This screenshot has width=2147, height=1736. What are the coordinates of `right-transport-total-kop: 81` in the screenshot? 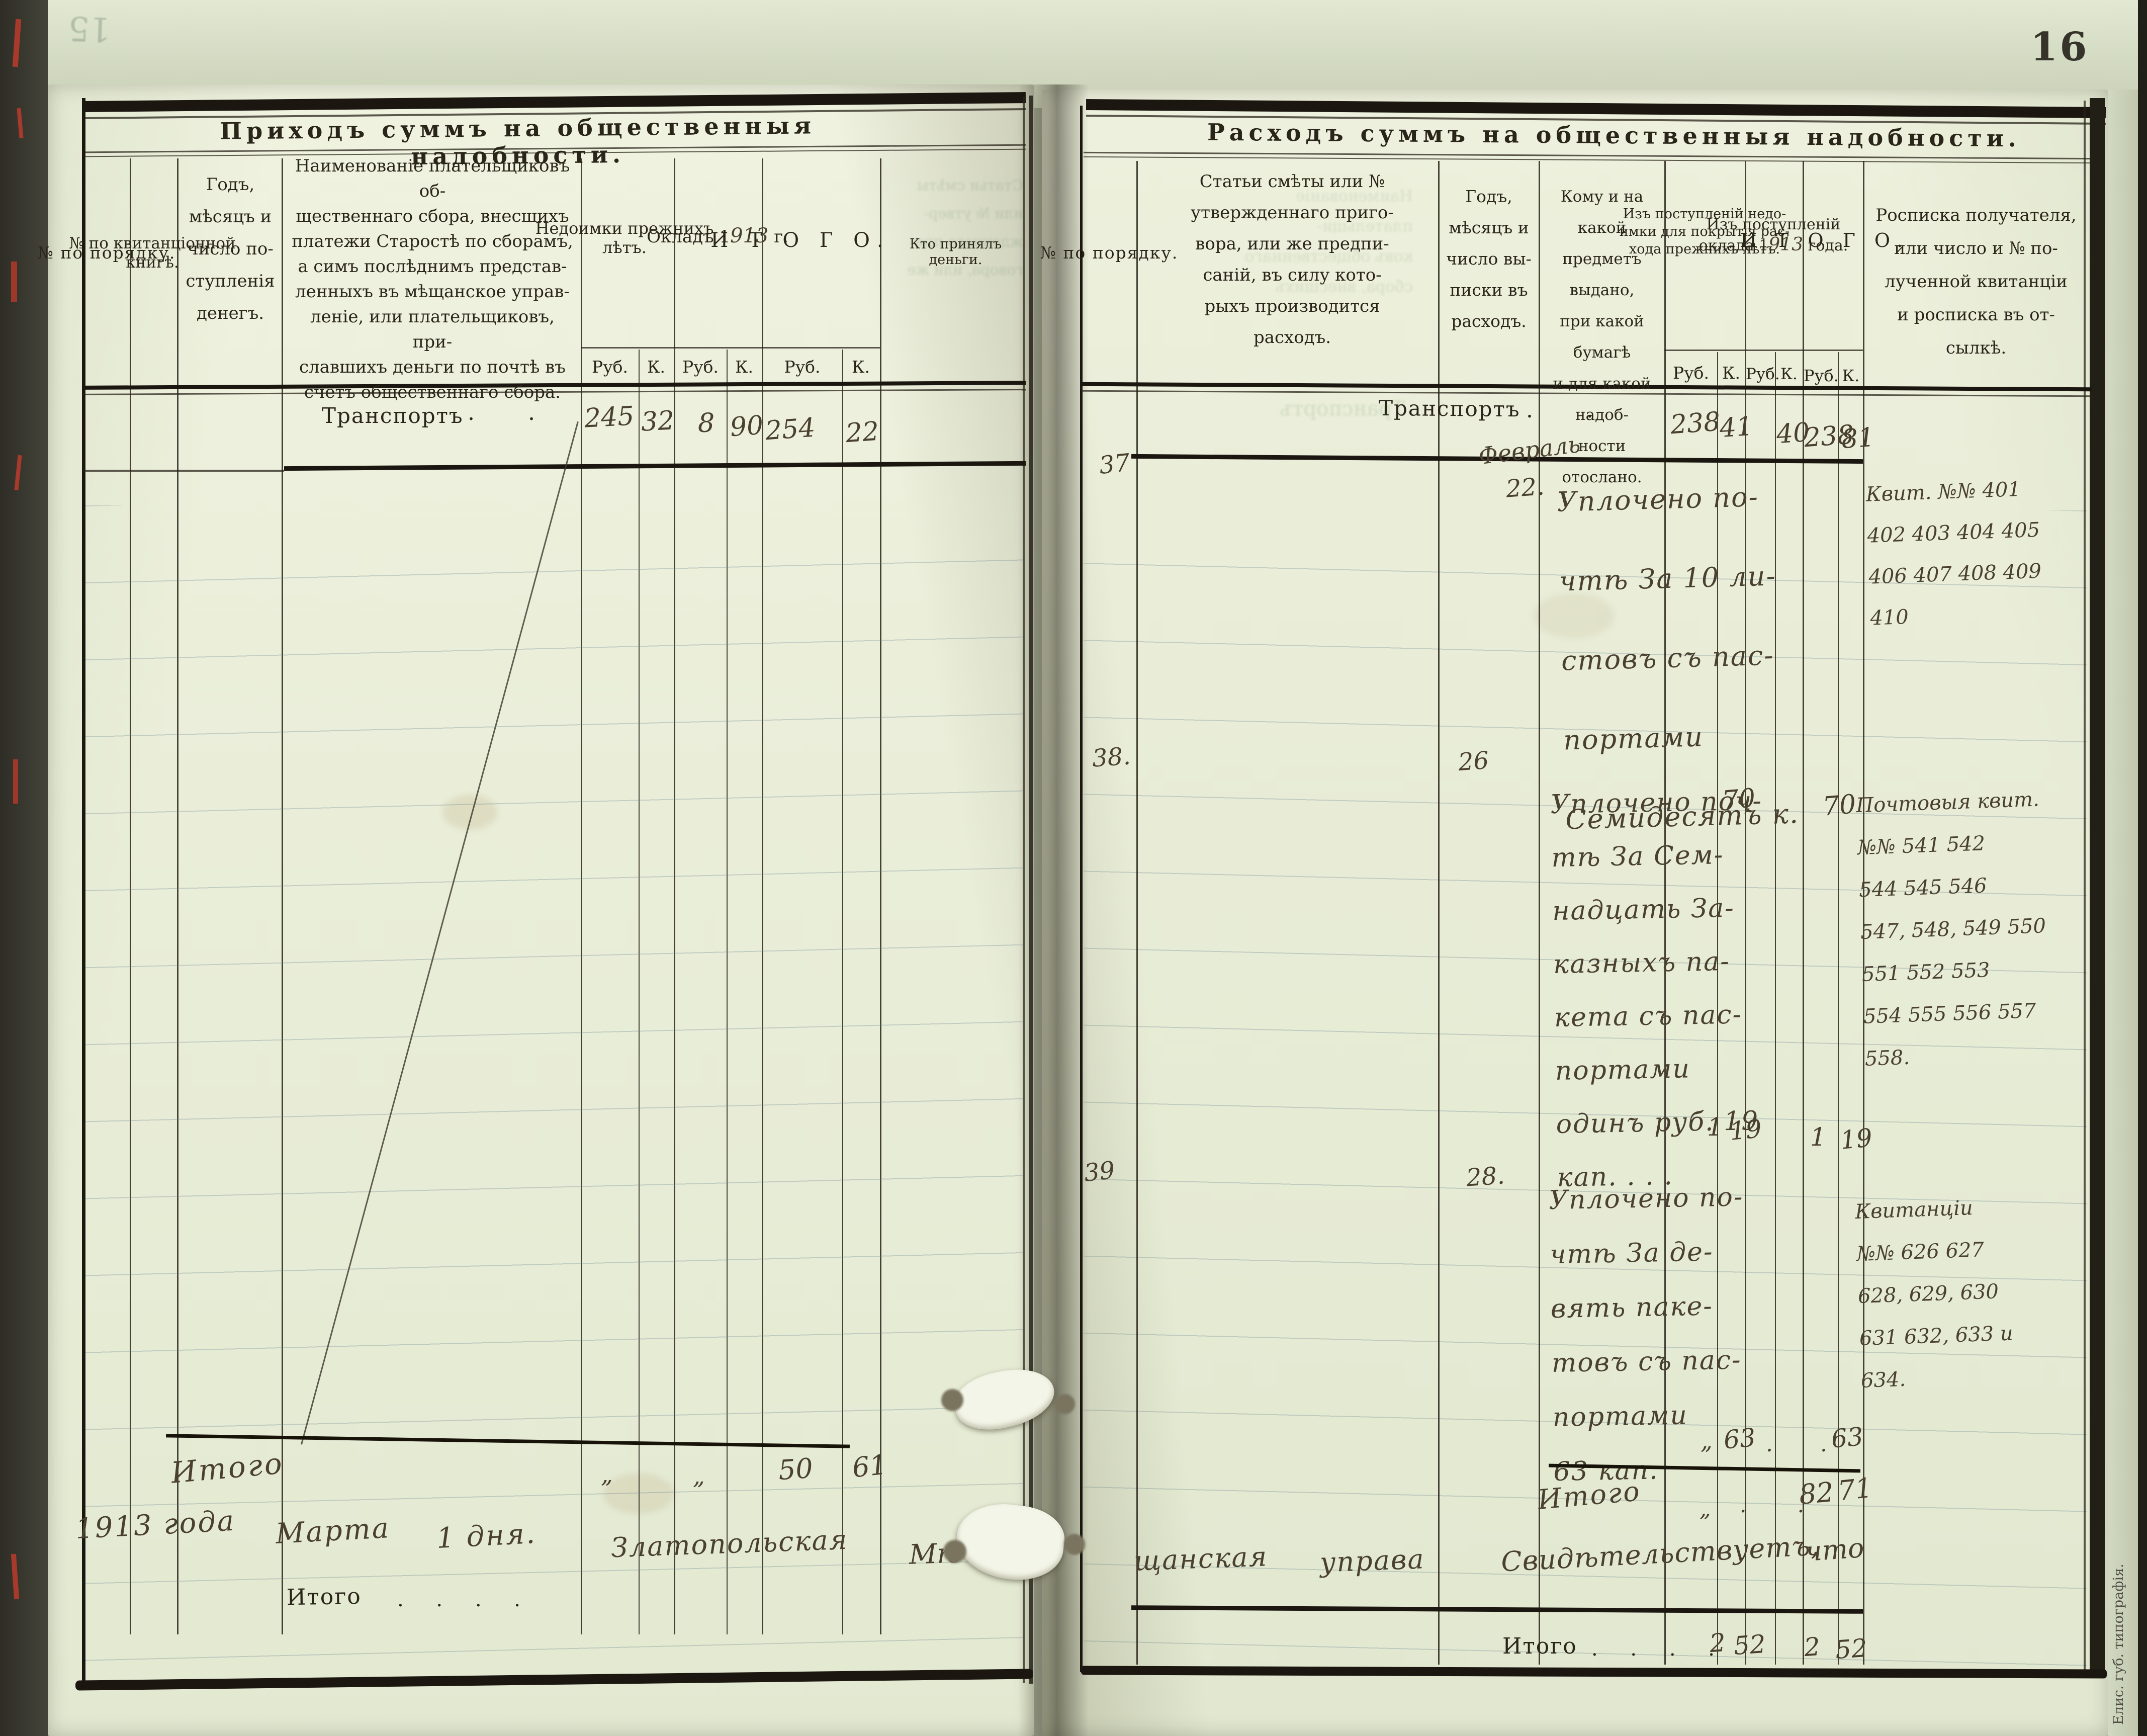 It's located at (1858, 439).